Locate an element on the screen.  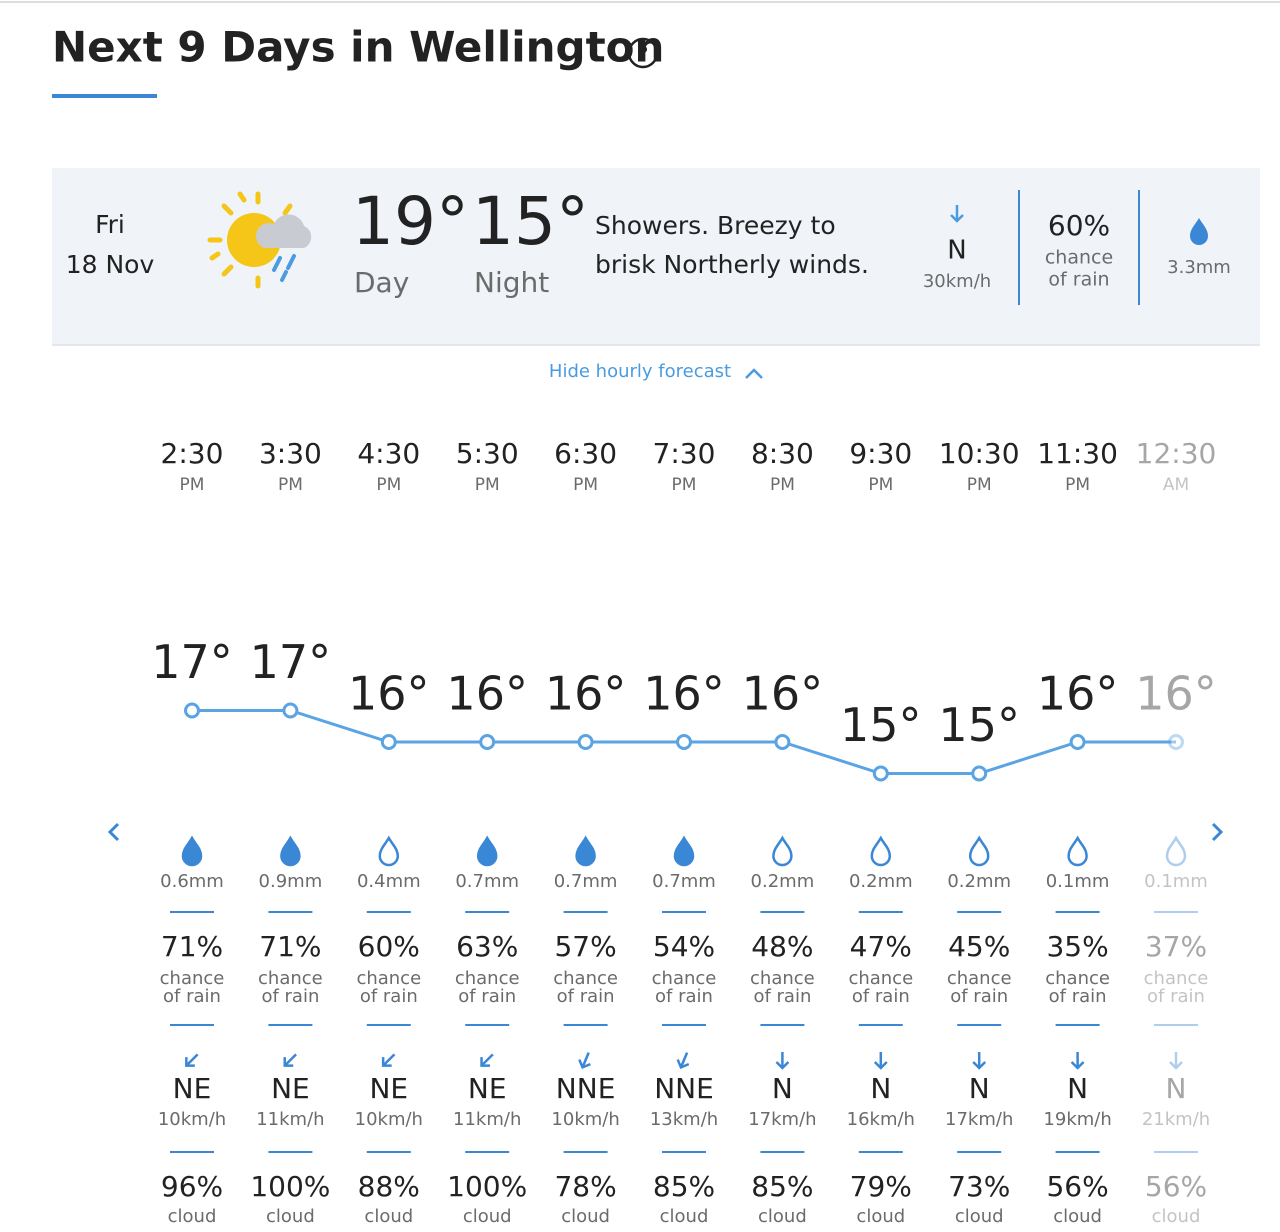
hour-time: 6:30 is located at coordinates (585, 453).